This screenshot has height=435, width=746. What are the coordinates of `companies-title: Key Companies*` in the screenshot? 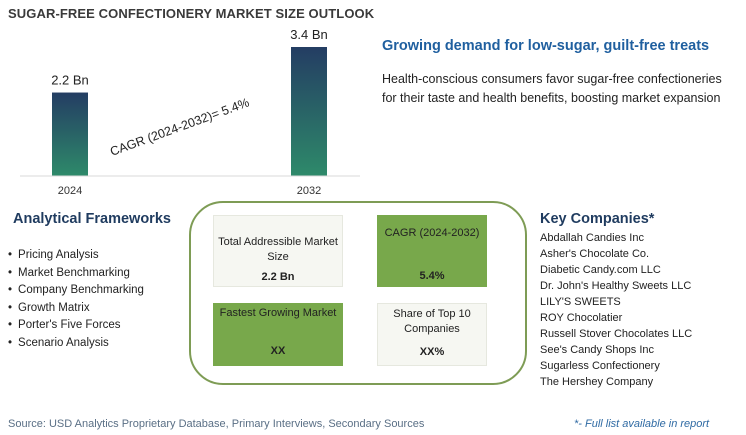 It's located at (597, 219).